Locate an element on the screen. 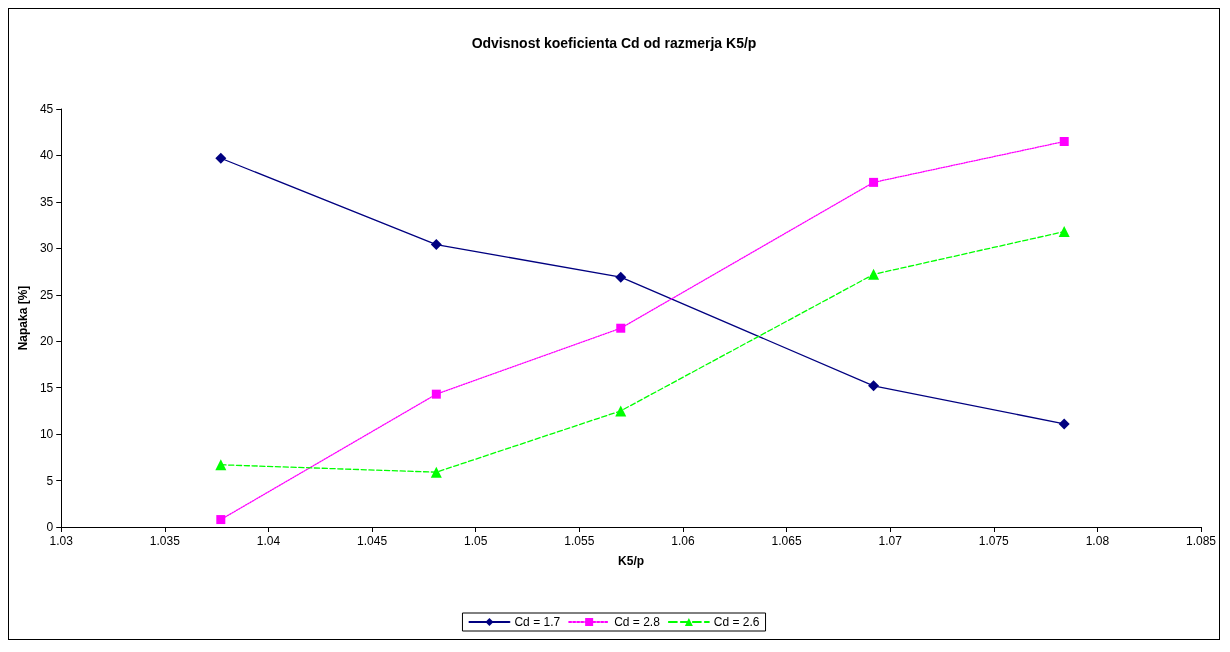 The width and height of the screenshot is (1230, 652). y-tick-label: 35 is located at coordinates (46, 201).